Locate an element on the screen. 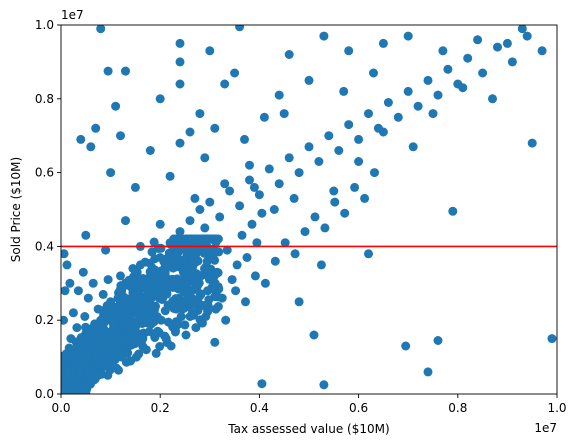 This screenshot has width=578, height=448. y-tick-label: 1.0 is located at coordinates (44, 25).